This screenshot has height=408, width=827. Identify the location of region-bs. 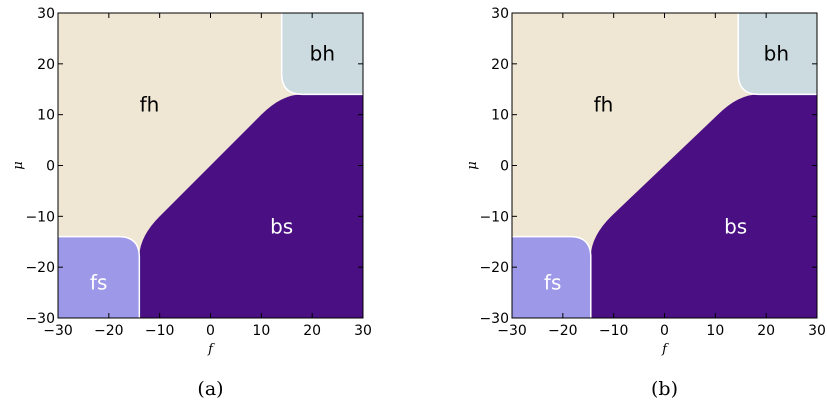
(251, 206).